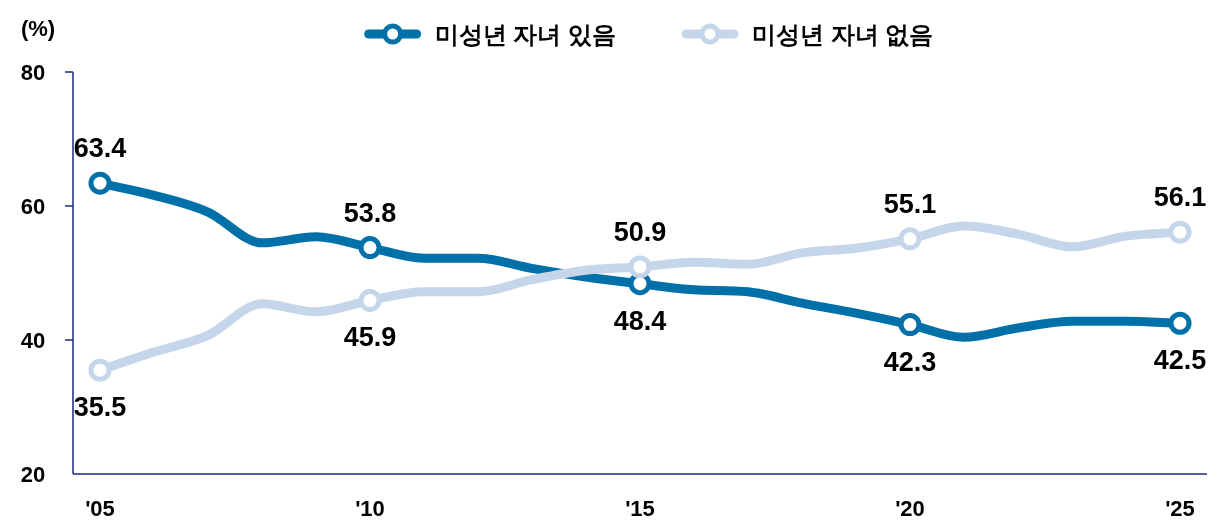 Image resolution: width=1222 pixels, height=522 pixels. I want to click on y-axis-title: (%), so click(38, 28).